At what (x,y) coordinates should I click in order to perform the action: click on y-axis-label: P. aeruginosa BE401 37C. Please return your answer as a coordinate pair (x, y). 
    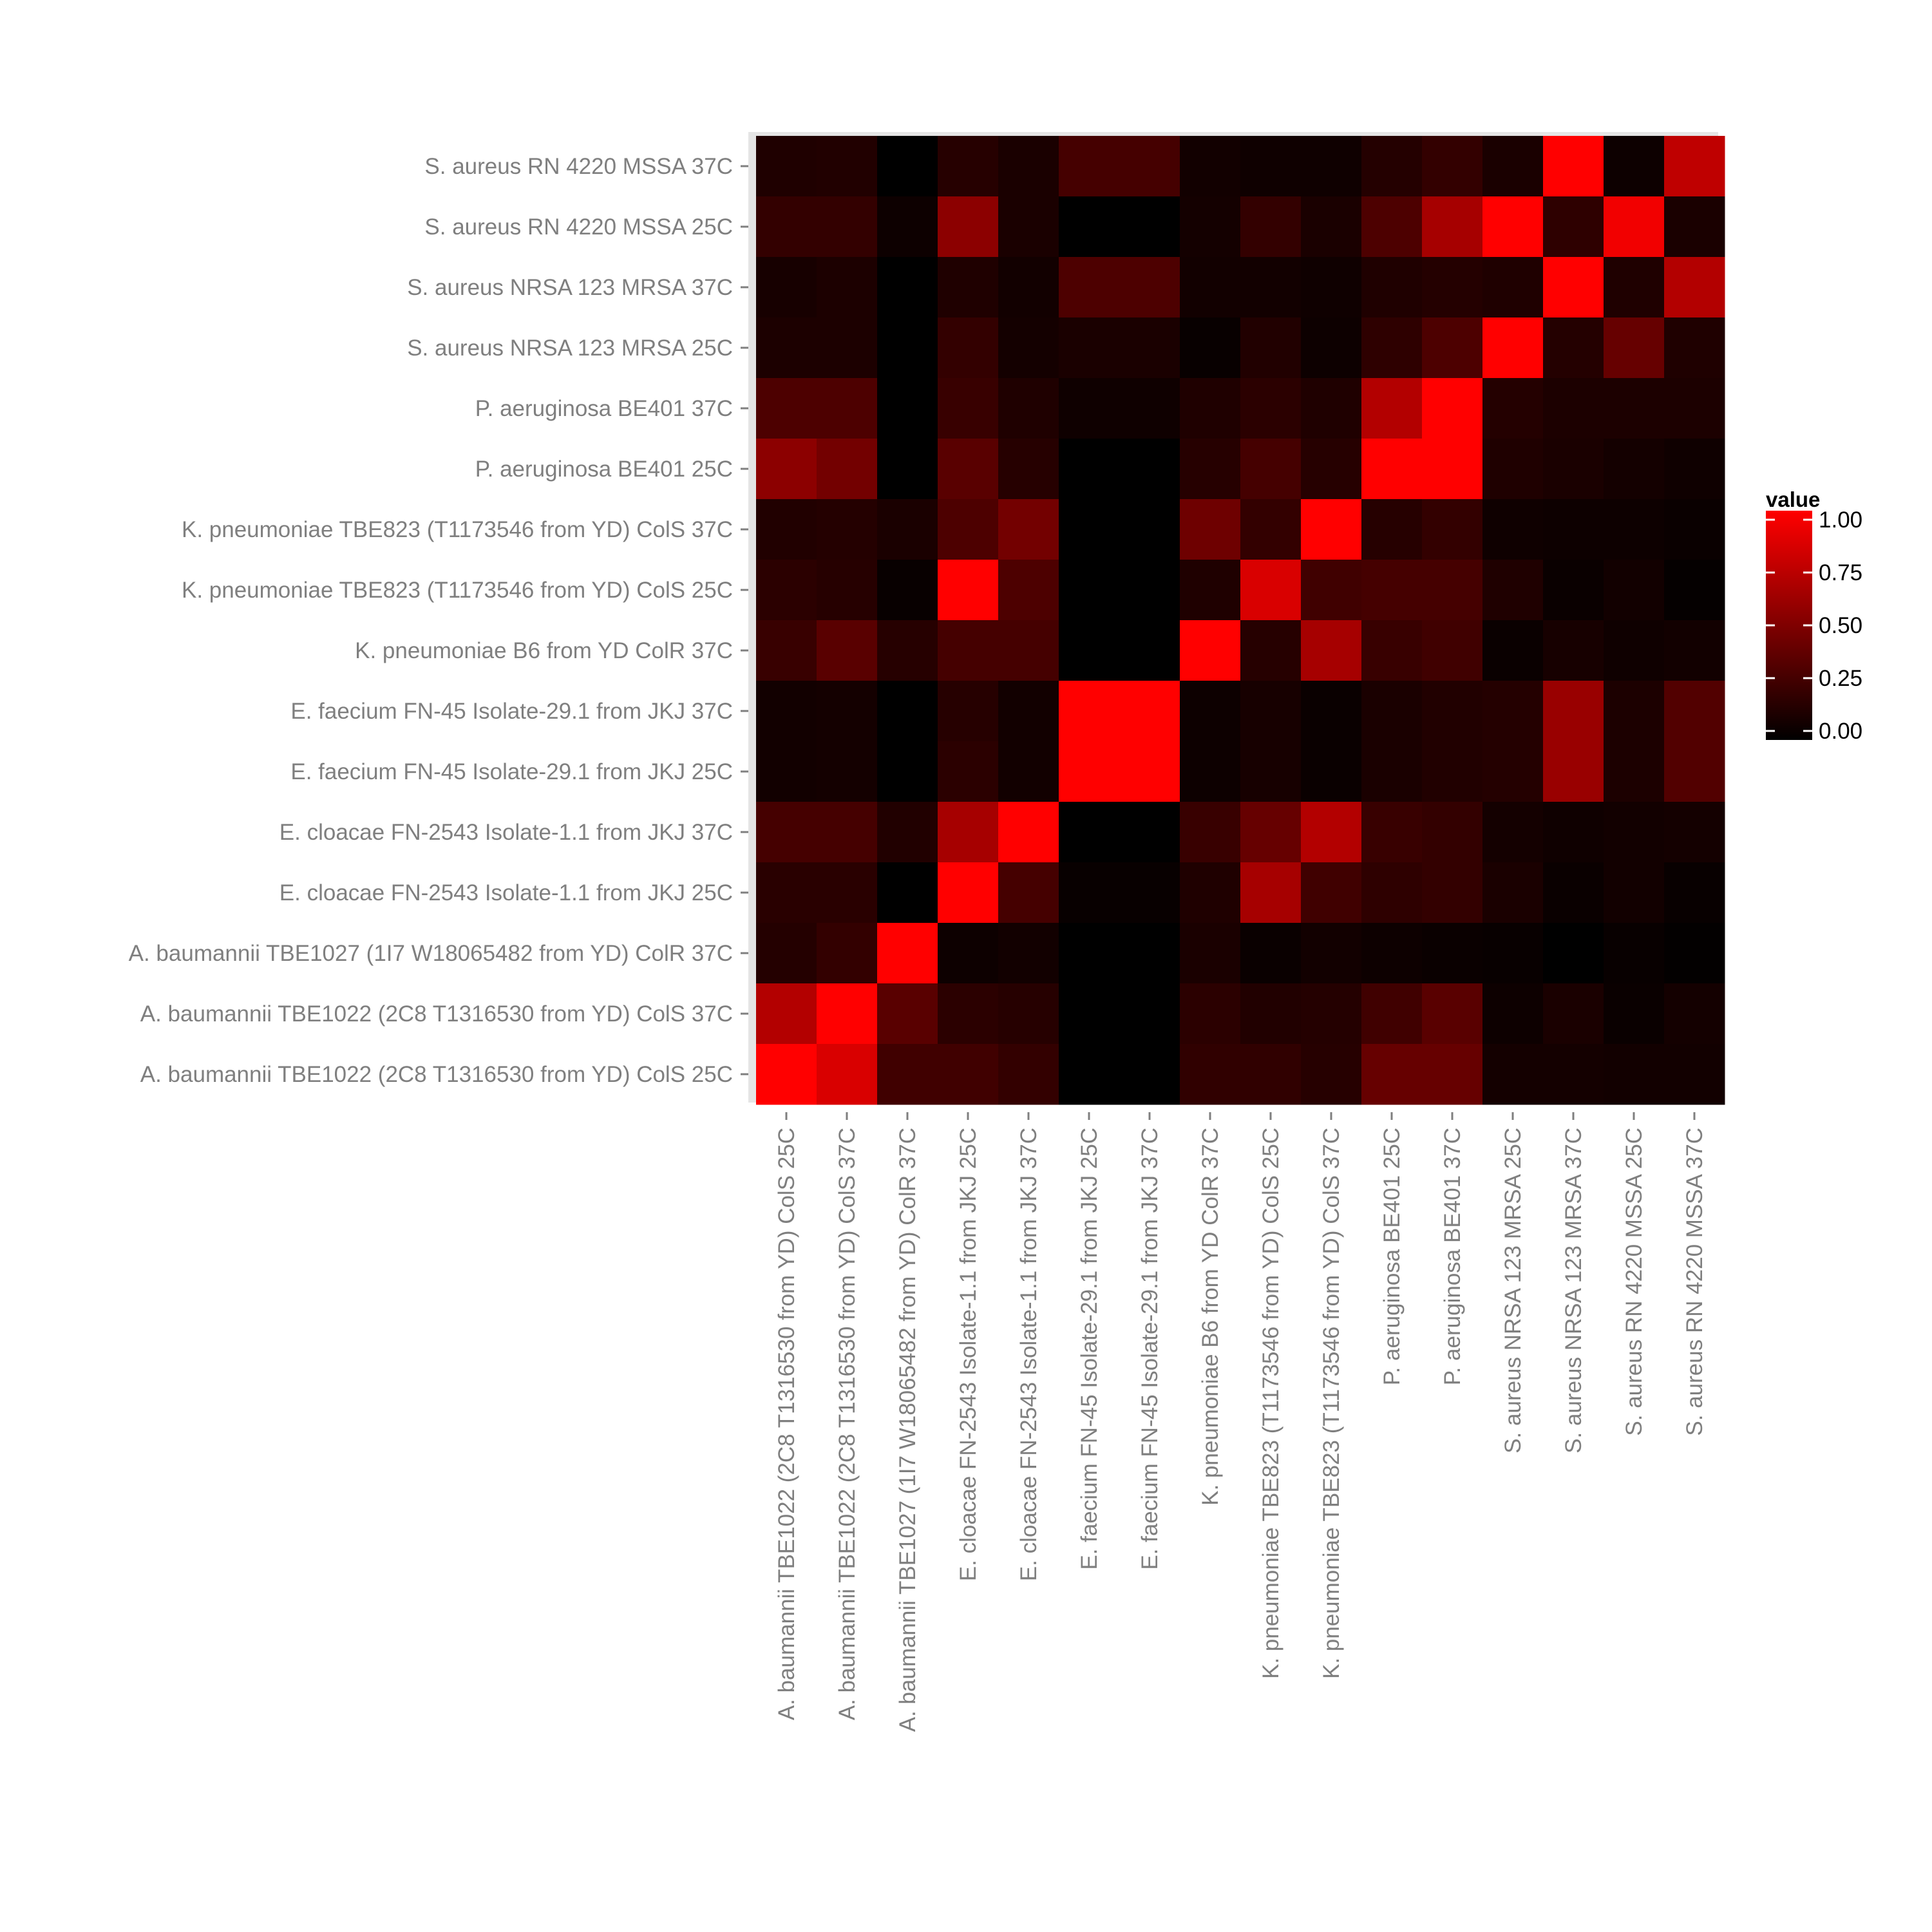
    Looking at the image, I should click on (604, 409).